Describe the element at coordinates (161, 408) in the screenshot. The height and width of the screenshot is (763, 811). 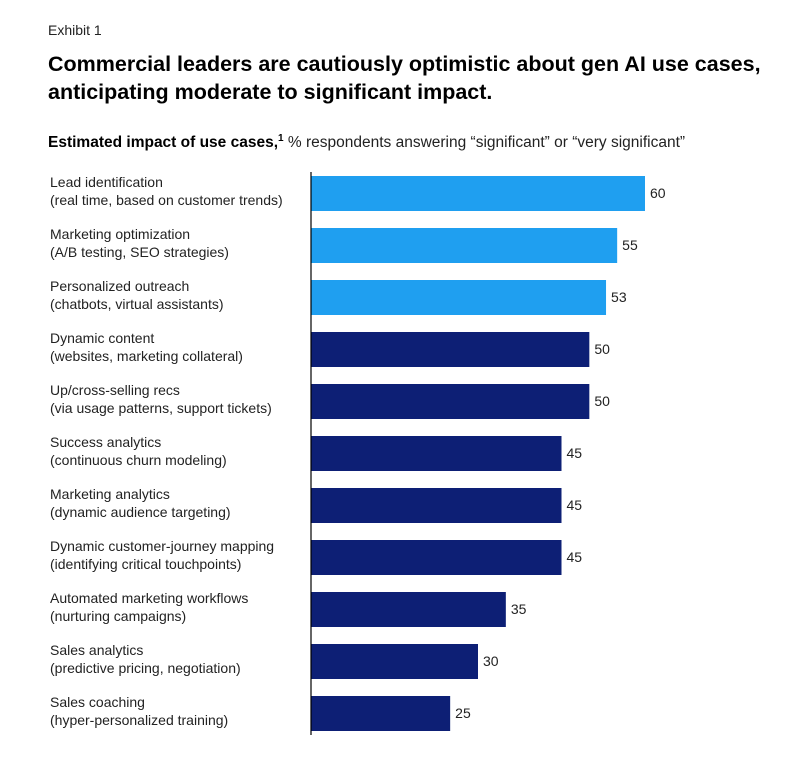
I see `category-detail: (via usage patterns, support tickets)` at that location.